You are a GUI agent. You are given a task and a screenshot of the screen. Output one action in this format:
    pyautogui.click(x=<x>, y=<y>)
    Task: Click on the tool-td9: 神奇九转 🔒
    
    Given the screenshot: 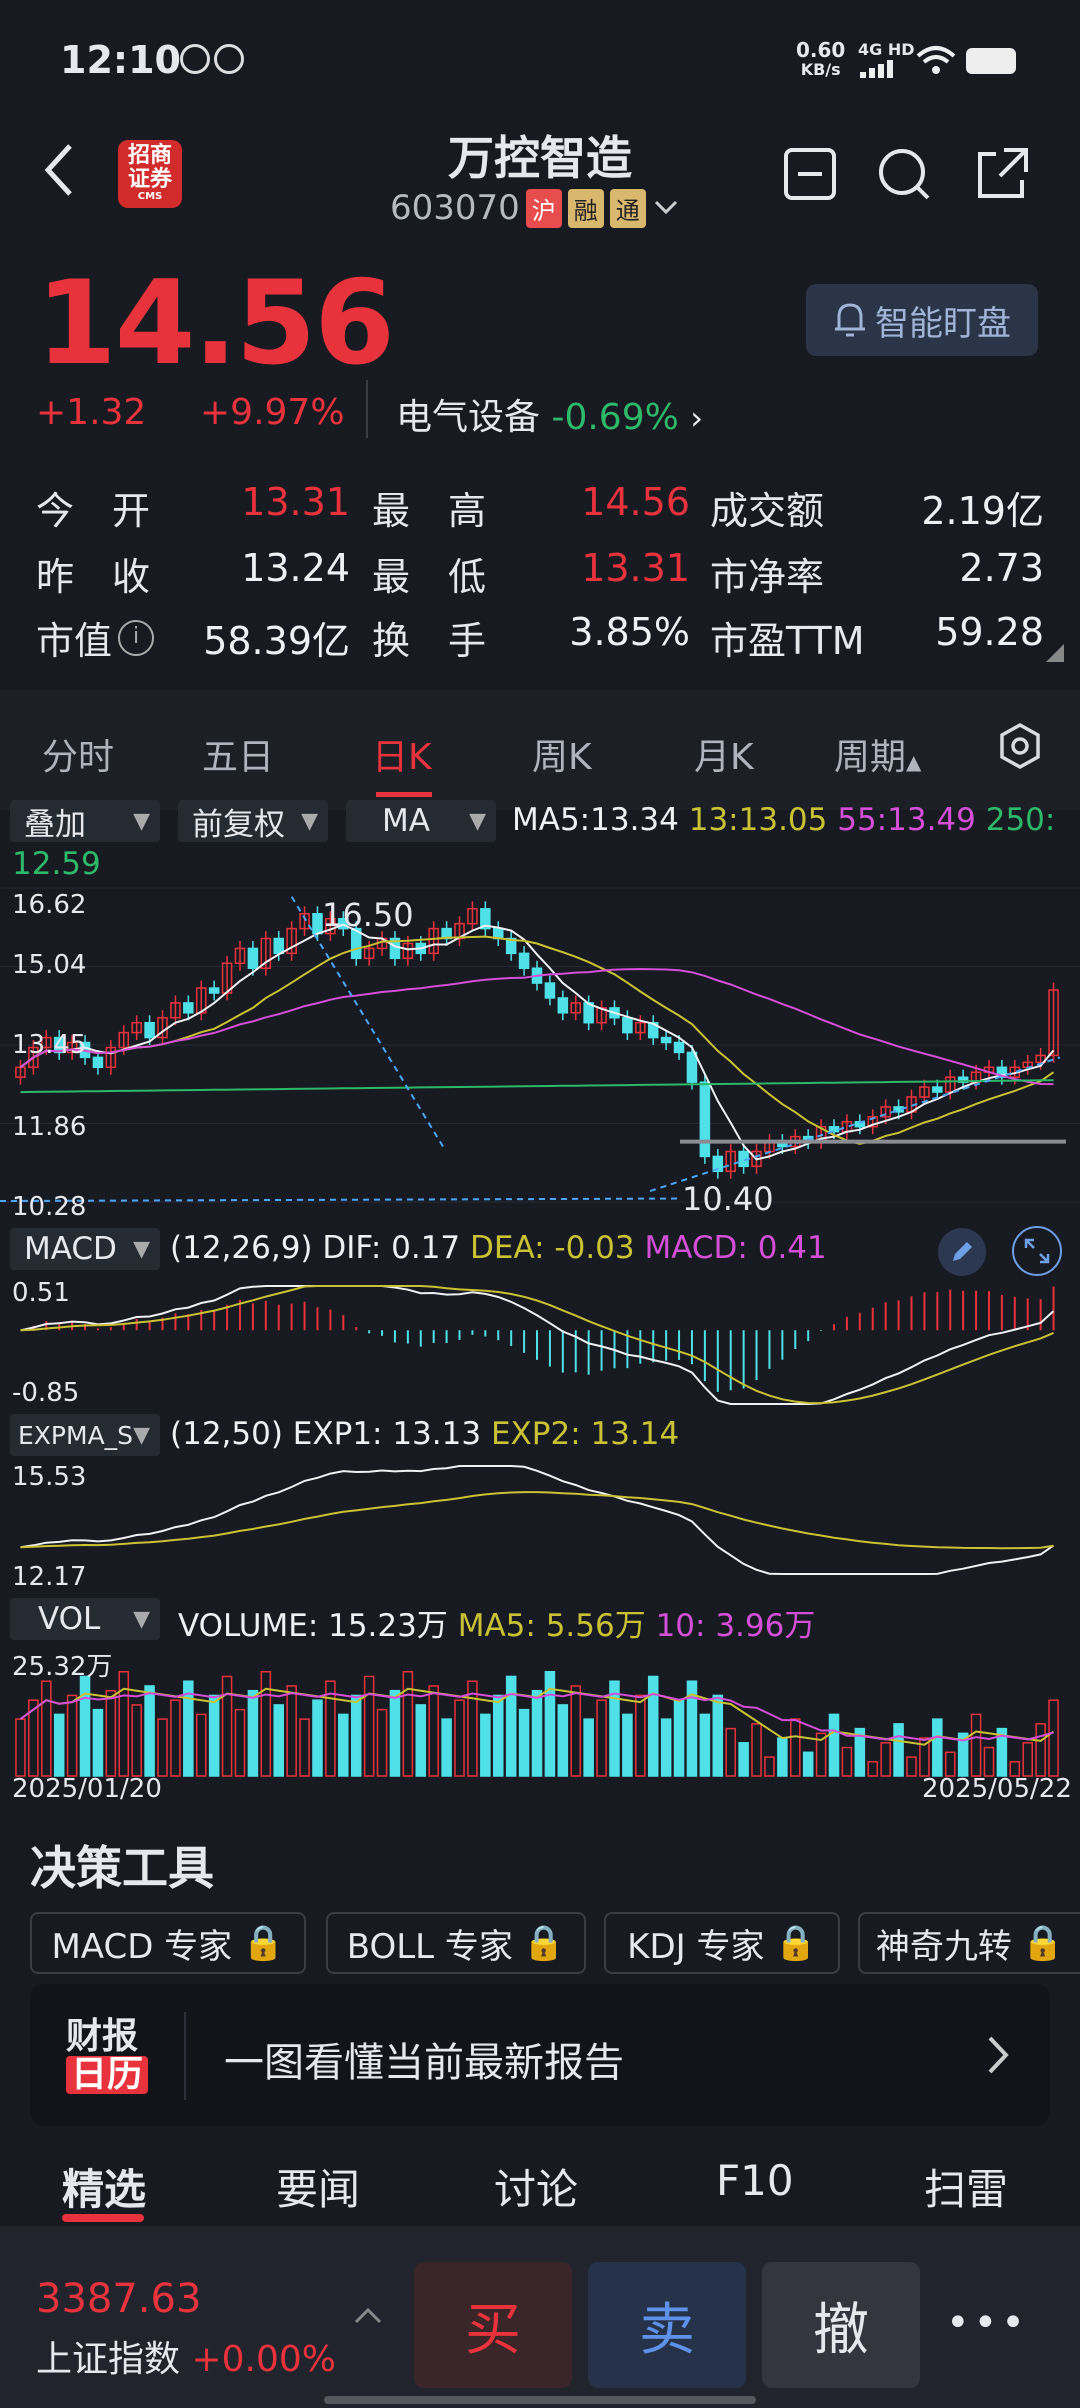 What is the action you would take?
    pyautogui.click(x=969, y=1943)
    